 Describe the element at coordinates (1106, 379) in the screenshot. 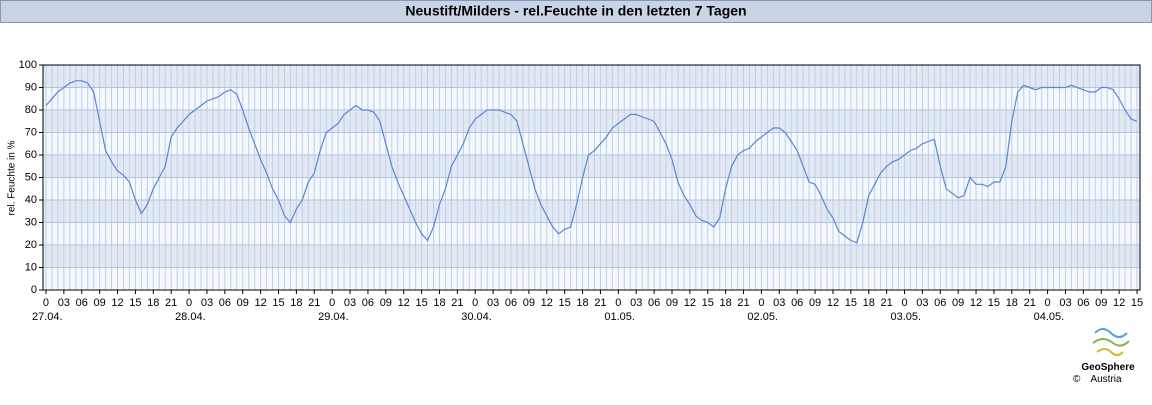

I see `logo-sub: Austria` at that location.